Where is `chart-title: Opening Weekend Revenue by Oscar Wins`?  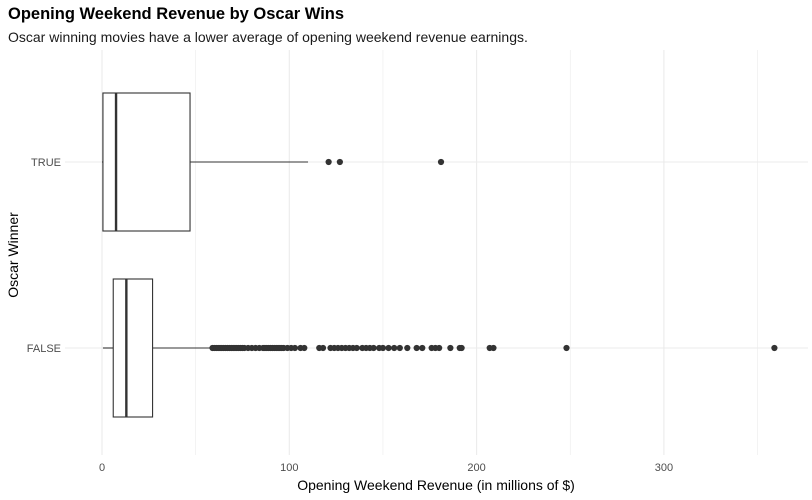
chart-title: Opening Weekend Revenue by Oscar Wins is located at coordinates (176, 14).